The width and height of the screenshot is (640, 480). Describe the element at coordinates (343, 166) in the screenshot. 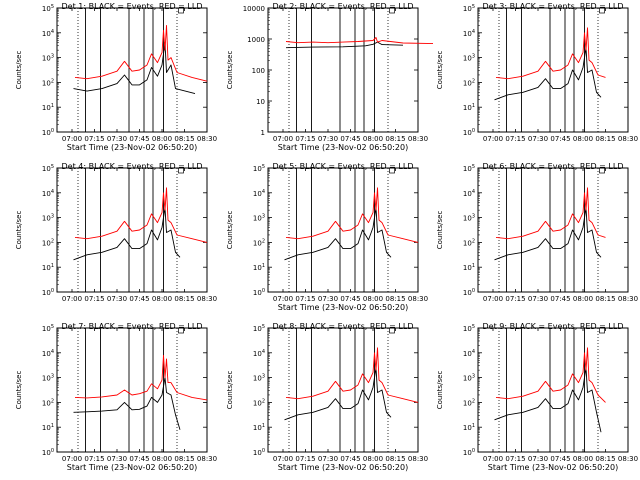

I see `panel-title: Det 5: BLACK = Events, RED = LLD` at that location.